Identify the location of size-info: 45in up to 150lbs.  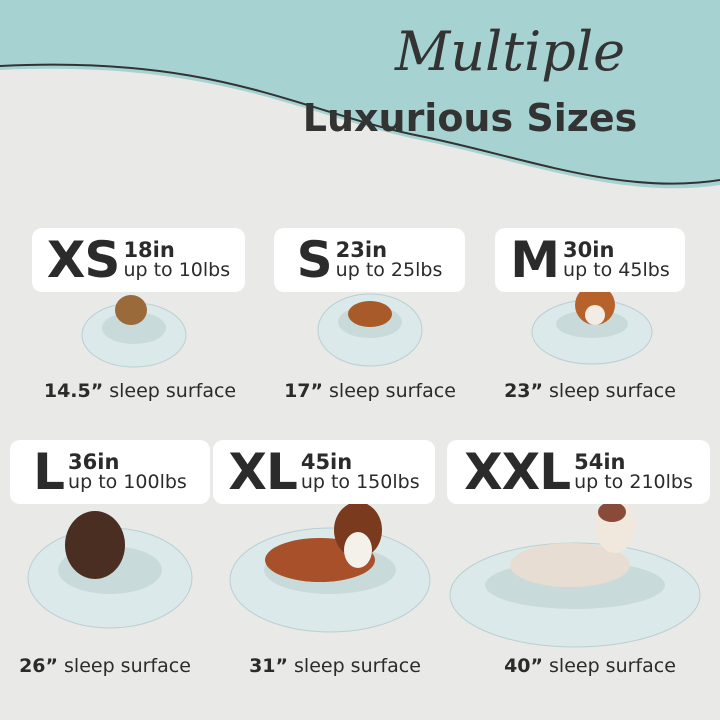
(360, 472).